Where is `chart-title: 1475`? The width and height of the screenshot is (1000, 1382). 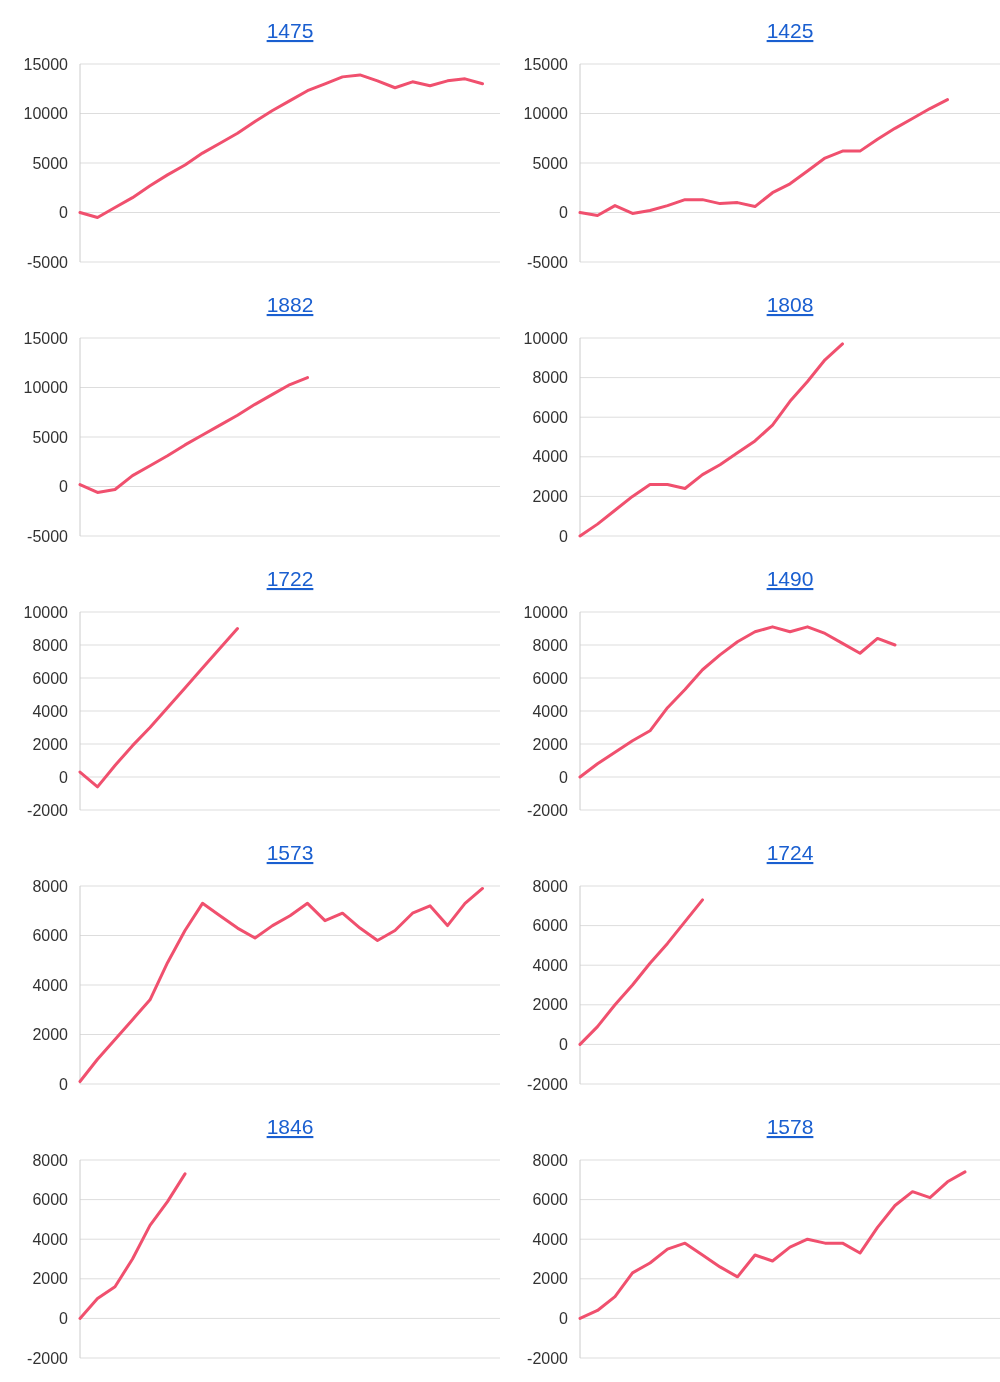
chart-title: 1475 is located at coordinates (290, 30).